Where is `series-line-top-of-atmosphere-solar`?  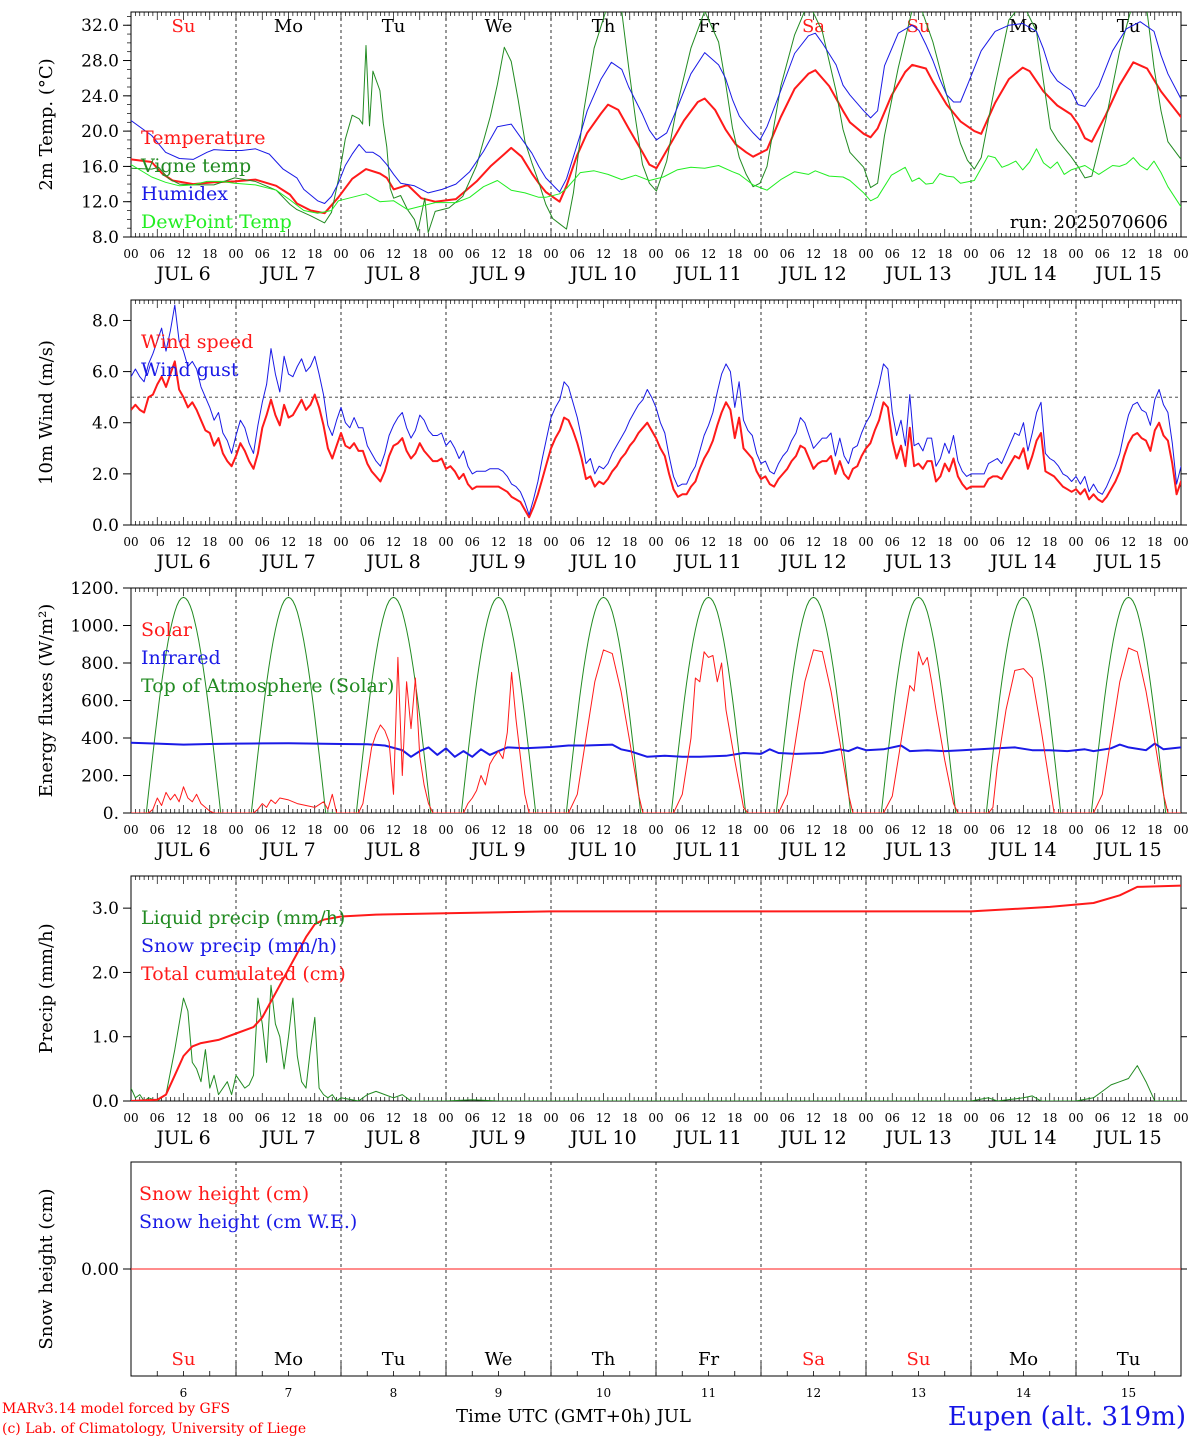 series-line-top-of-atmosphere-solar is located at coordinates (656, 704).